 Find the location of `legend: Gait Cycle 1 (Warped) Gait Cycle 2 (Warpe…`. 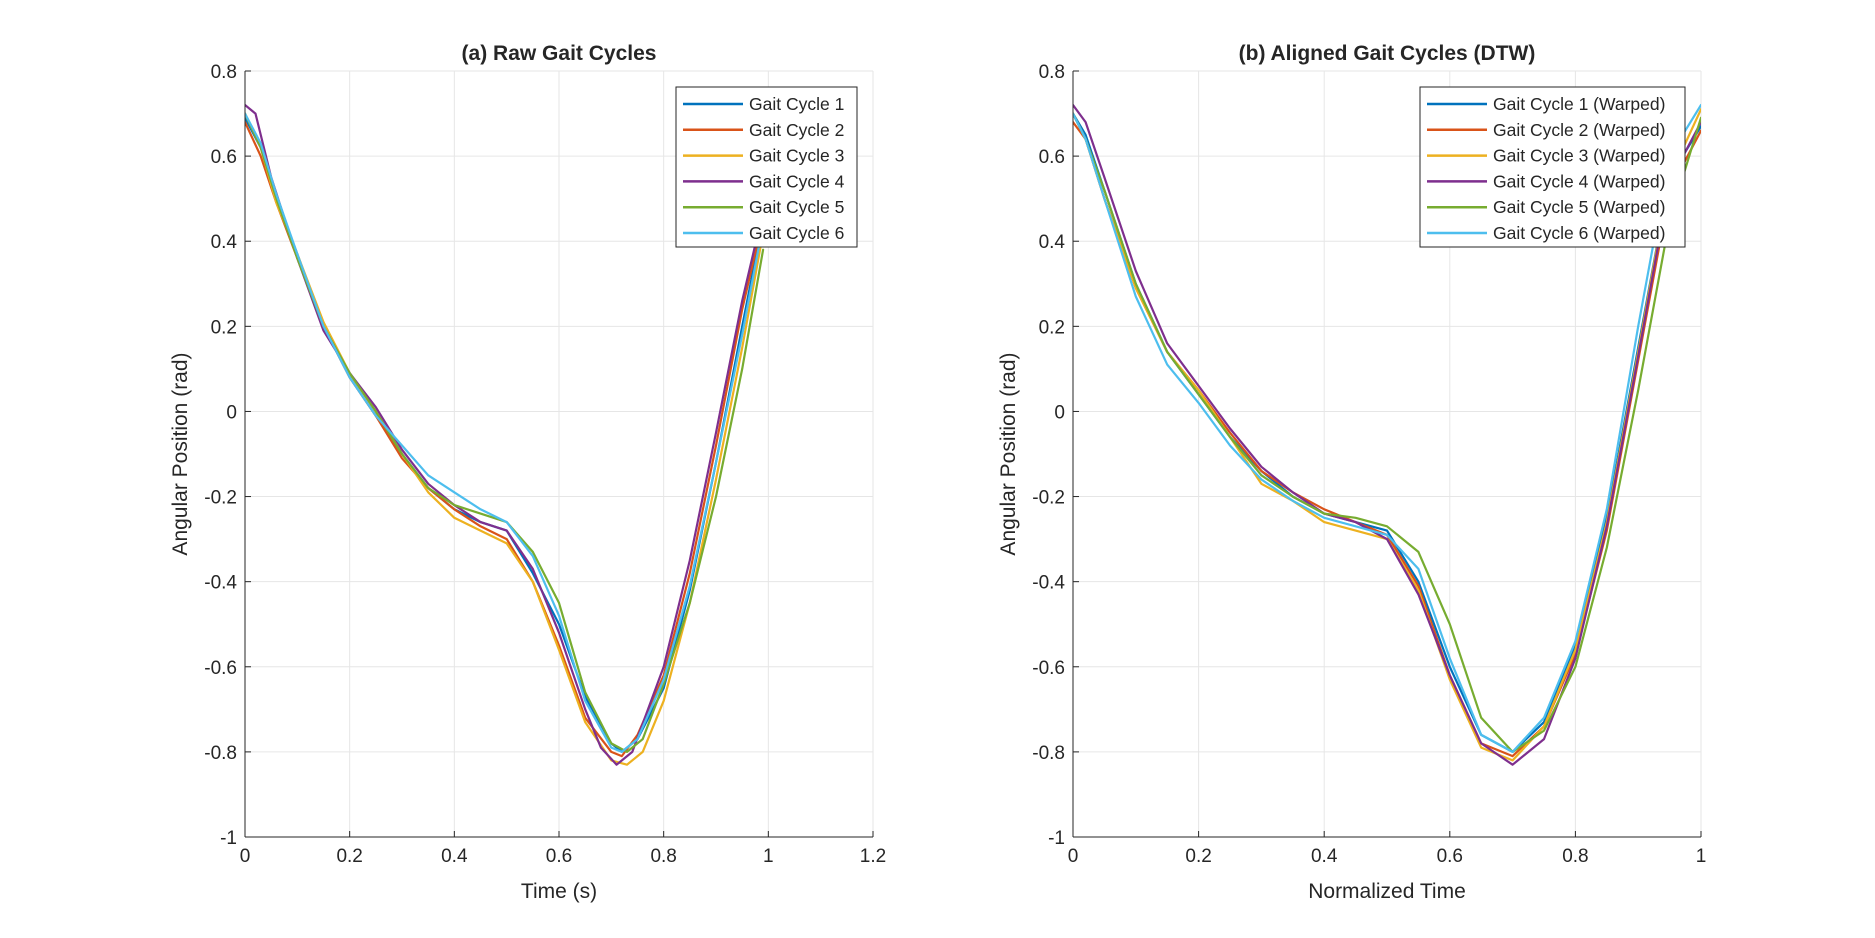

legend: Gait Cycle 1 (Warped) Gait Cycle 2 (Warpe… is located at coordinates (1552, 167).